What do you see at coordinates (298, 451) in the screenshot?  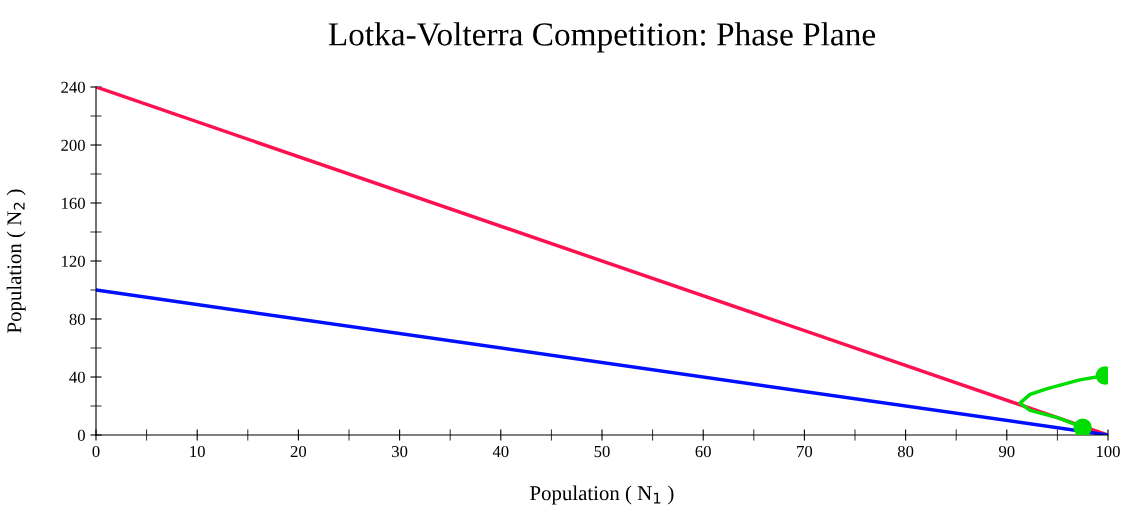 I see `x-tick-label: 20` at bounding box center [298, 451].